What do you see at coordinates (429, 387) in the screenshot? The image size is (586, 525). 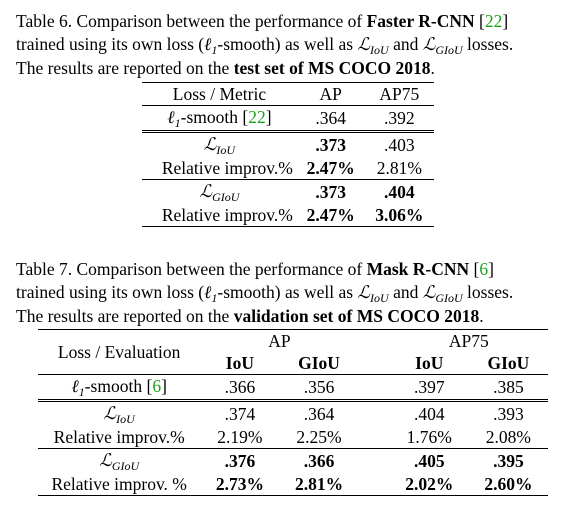 I see `cell-ap75-iou: .397` at bounding box center [429, 387].